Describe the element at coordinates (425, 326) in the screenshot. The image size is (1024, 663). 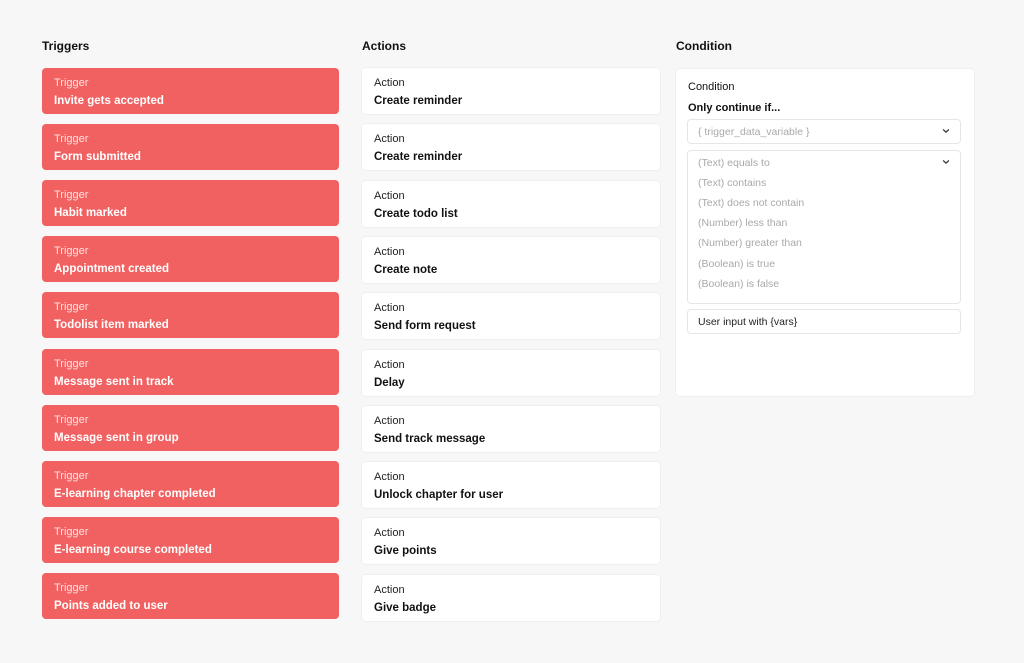
I see `action-label: Send form request` at that location.